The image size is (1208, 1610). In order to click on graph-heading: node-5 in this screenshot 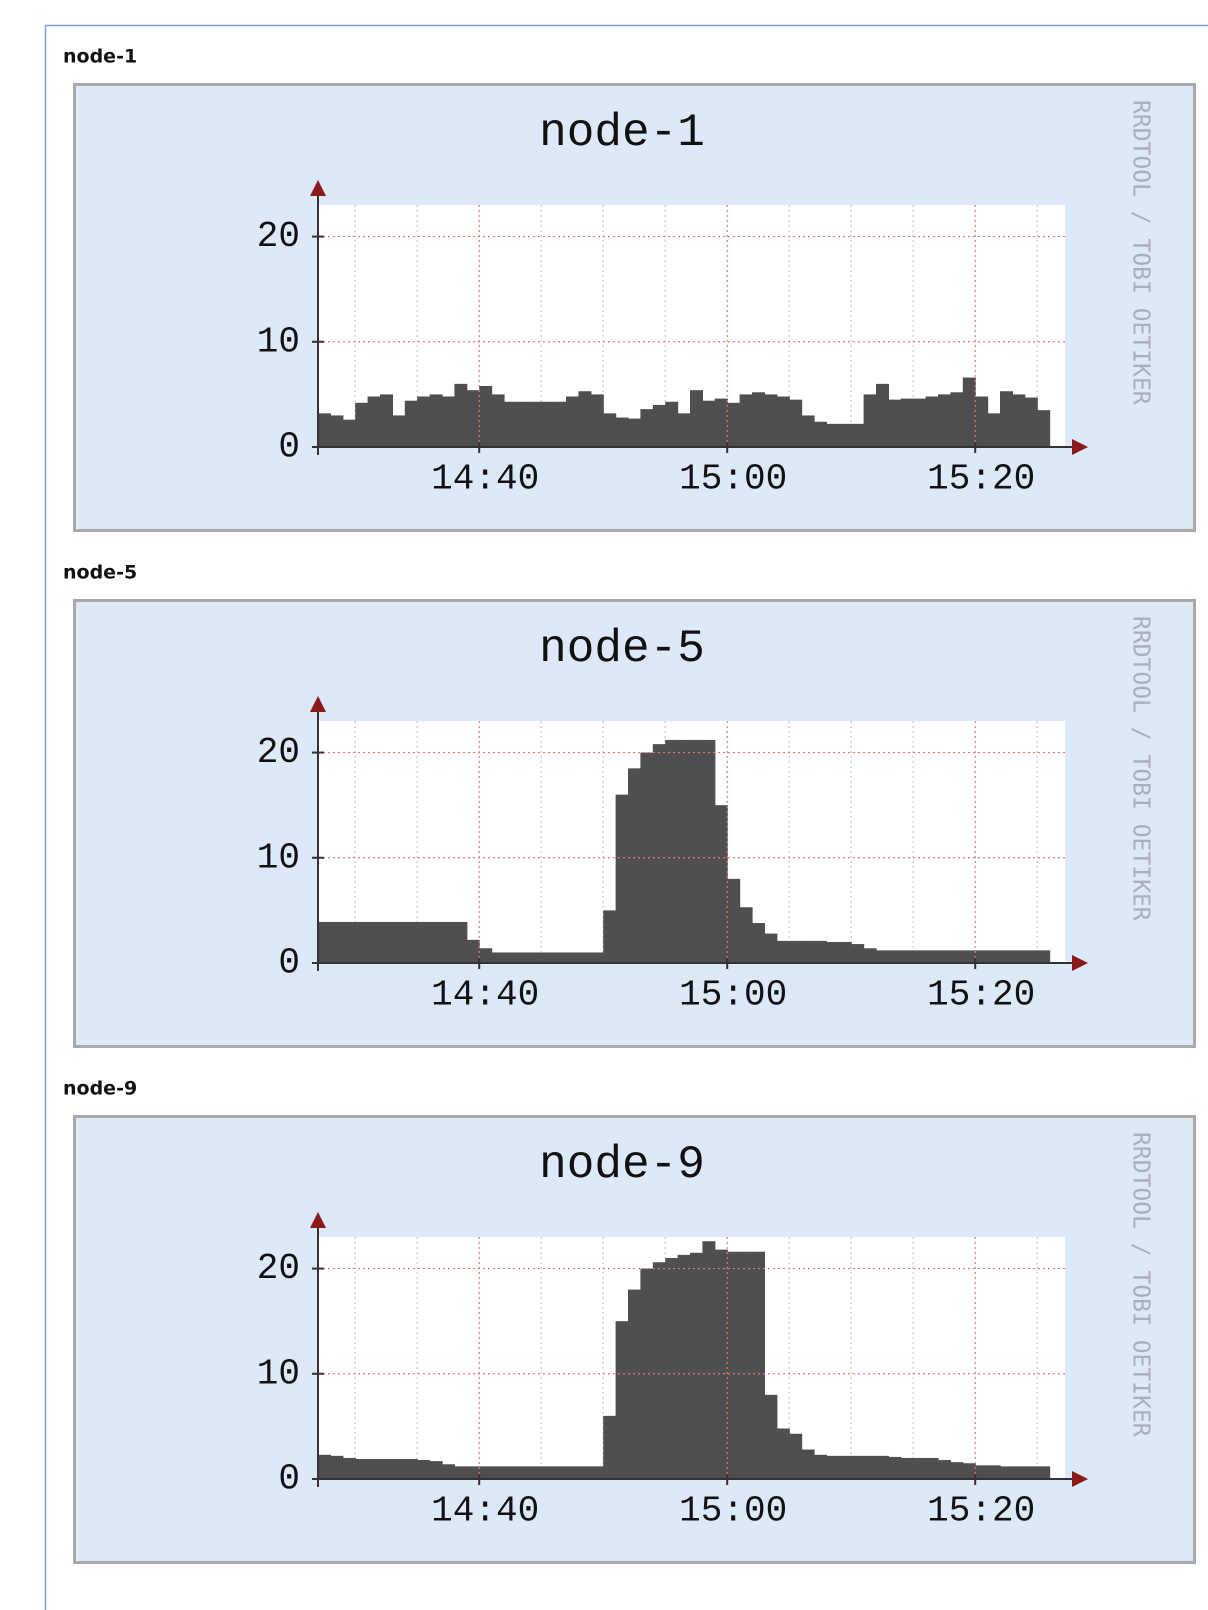, I will do `click(100, 573)`.